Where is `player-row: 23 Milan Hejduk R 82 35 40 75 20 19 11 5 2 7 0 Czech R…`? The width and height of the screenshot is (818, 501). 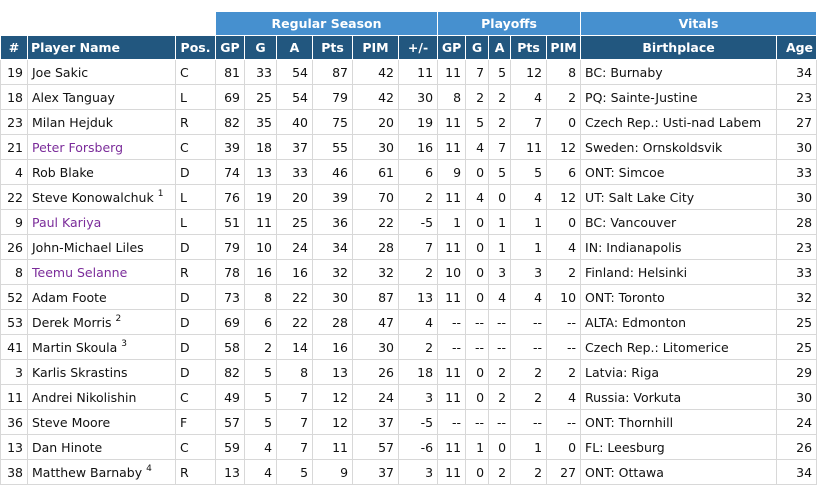 player-row: 23 Milan Hejduk R 82 35 40 75 20 19 11 5 2 7 0 Czech R… is located at coordinates (409, 122).